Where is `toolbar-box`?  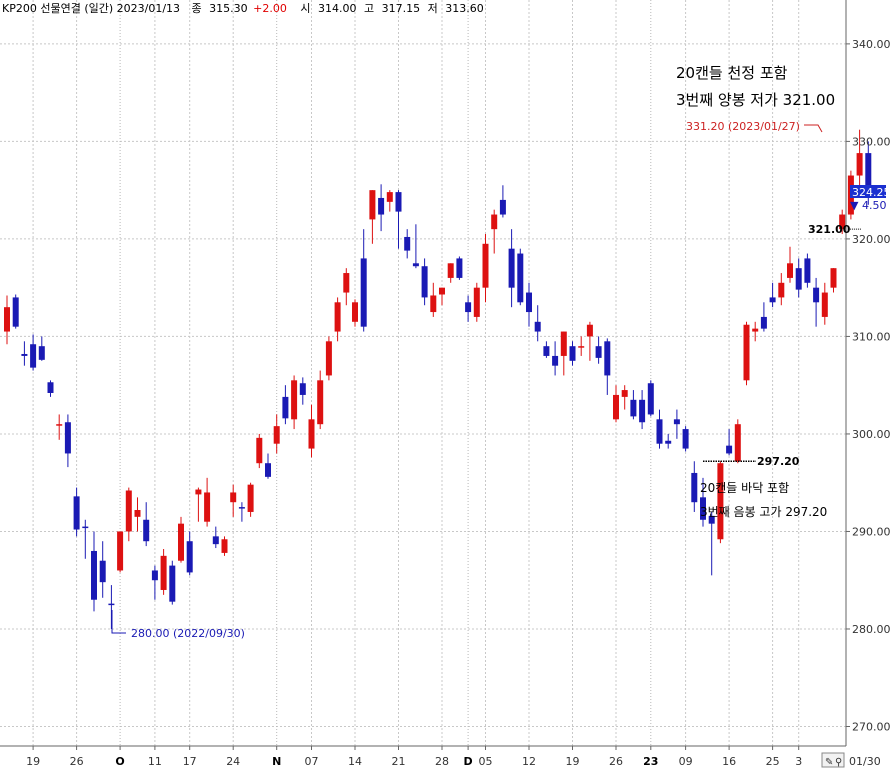 toolbar-box is located at coordinates (833, 760).